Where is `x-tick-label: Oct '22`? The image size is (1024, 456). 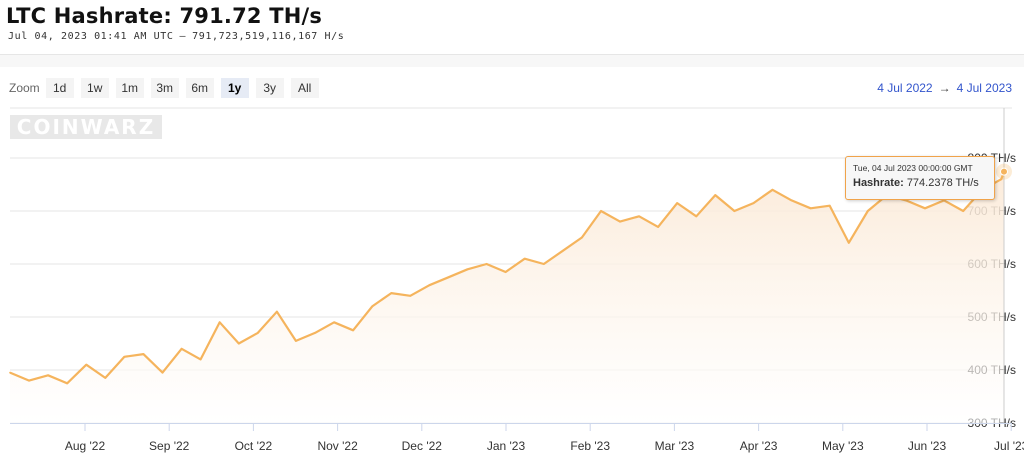
x-tick-label: Oct '22 is located at coordinates (254, 446).